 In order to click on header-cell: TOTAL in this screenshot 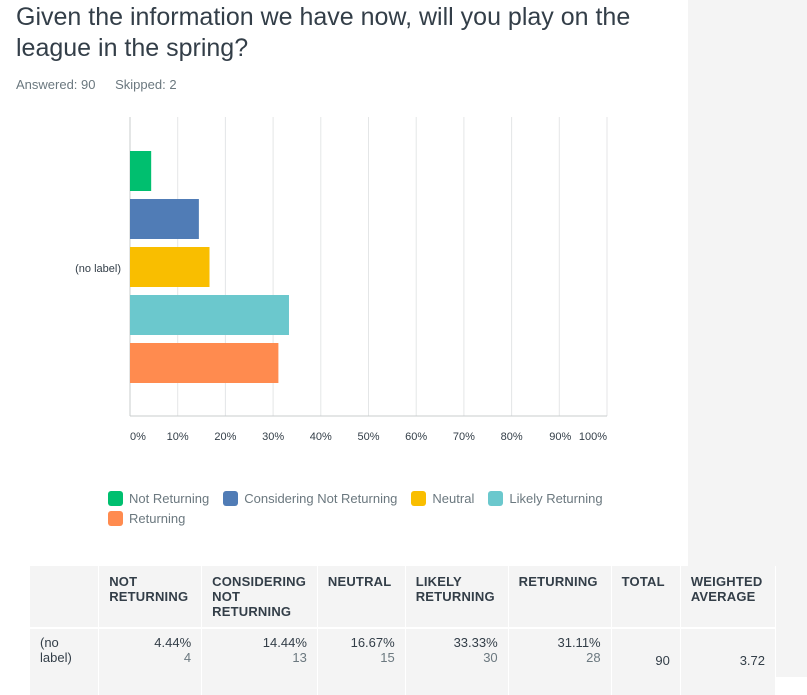, I will do `click(646, 596)`.